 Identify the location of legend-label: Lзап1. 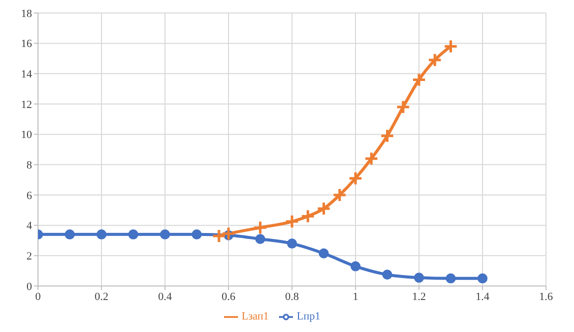
(255, 316).